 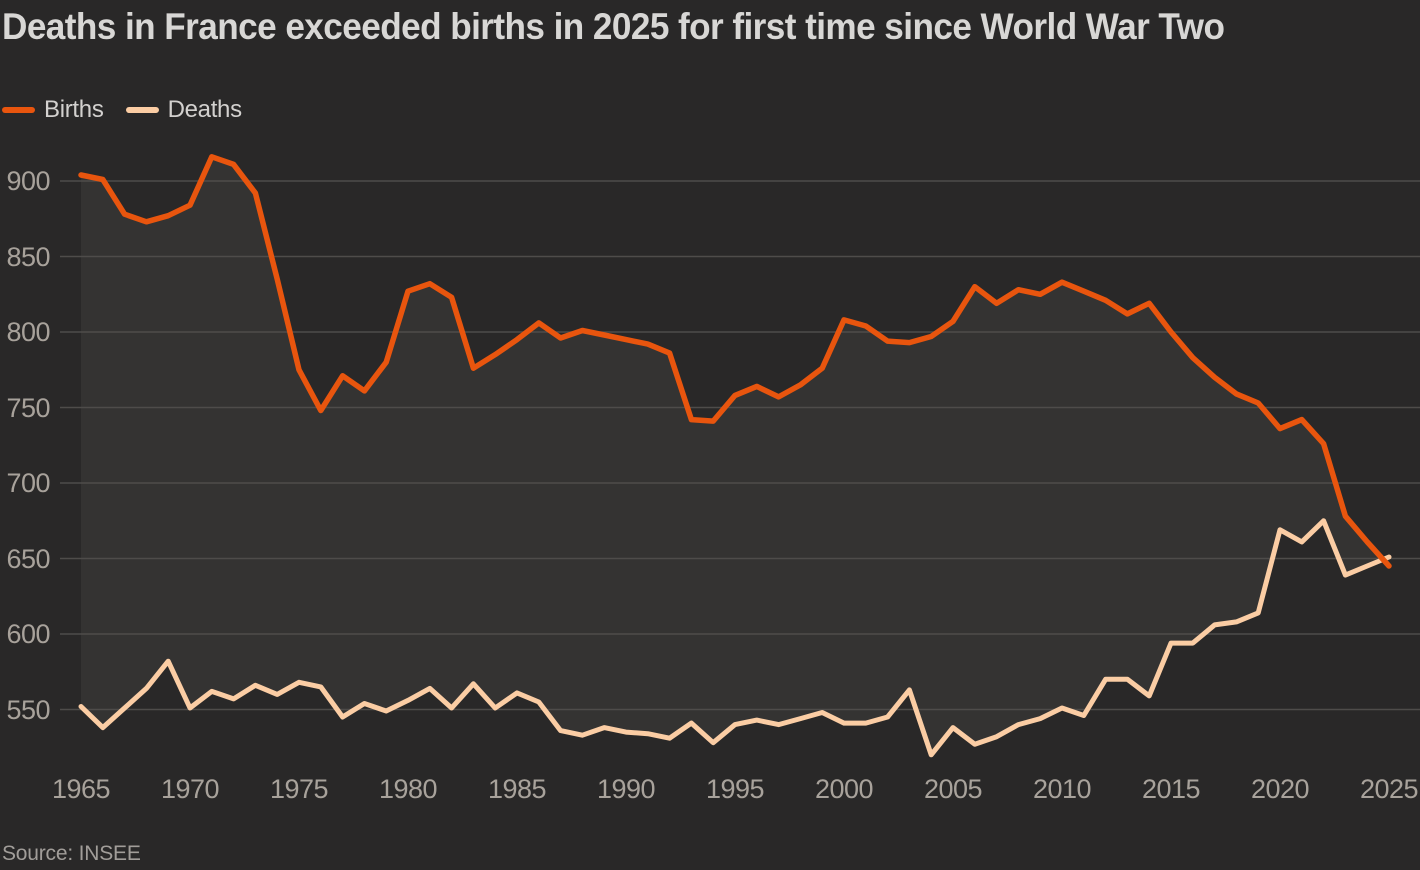 I want to click on y-tick-label: 900, so click(x=28, y=181).